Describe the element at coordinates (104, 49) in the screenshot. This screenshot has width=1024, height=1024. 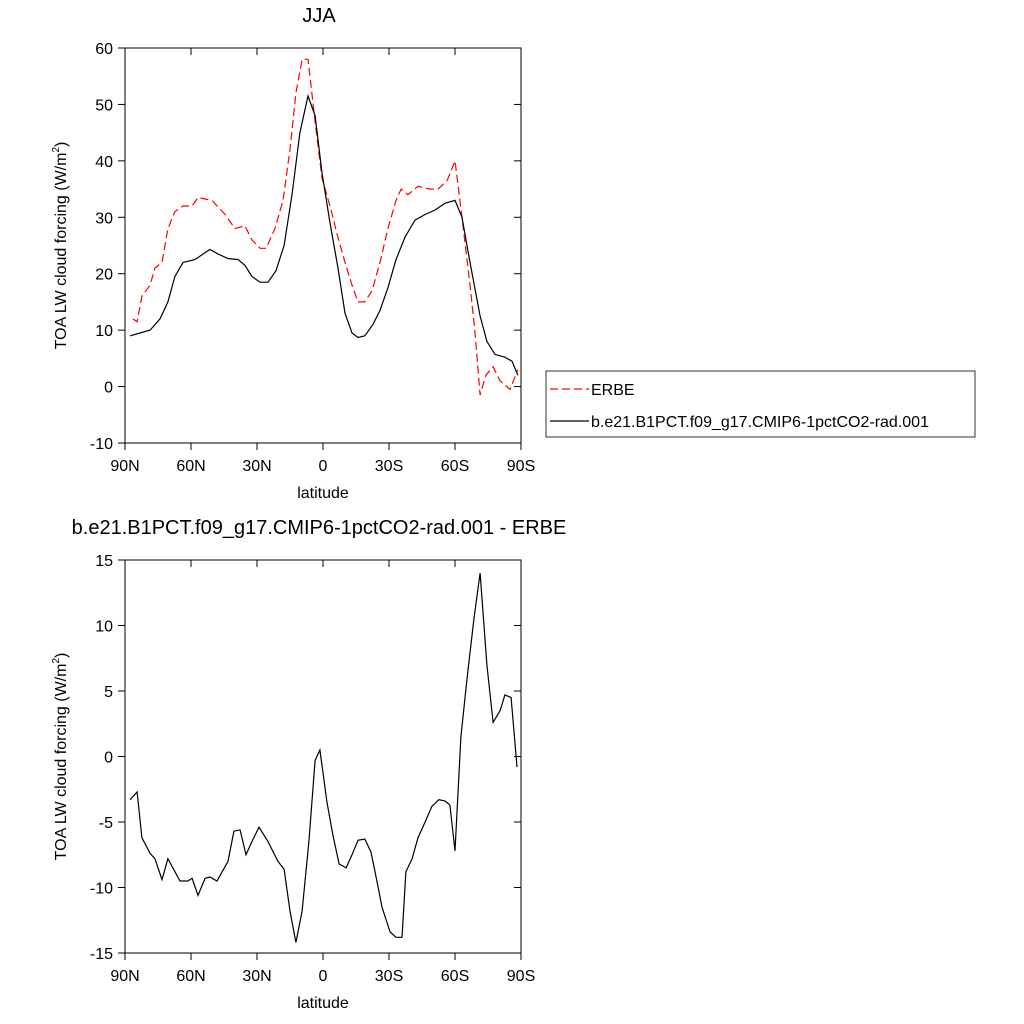
I see `y-tick-label: 60` at that location.